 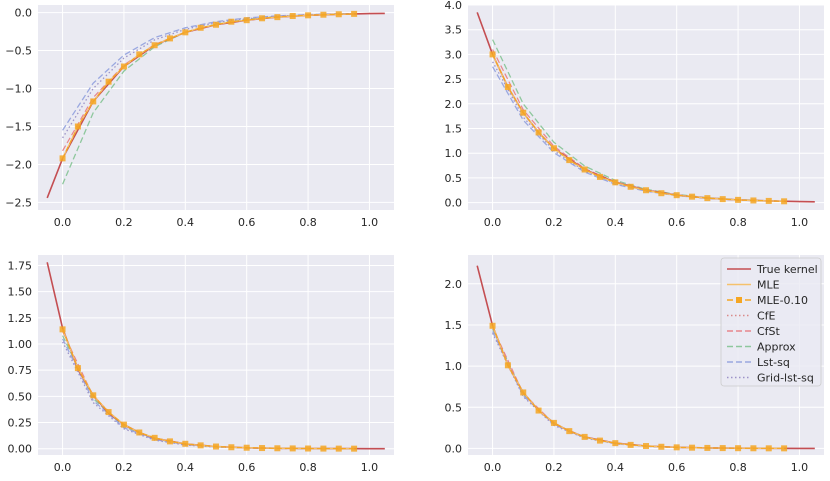 I want to click on y-tick-label: 2.5, so click(x=454, y=79).